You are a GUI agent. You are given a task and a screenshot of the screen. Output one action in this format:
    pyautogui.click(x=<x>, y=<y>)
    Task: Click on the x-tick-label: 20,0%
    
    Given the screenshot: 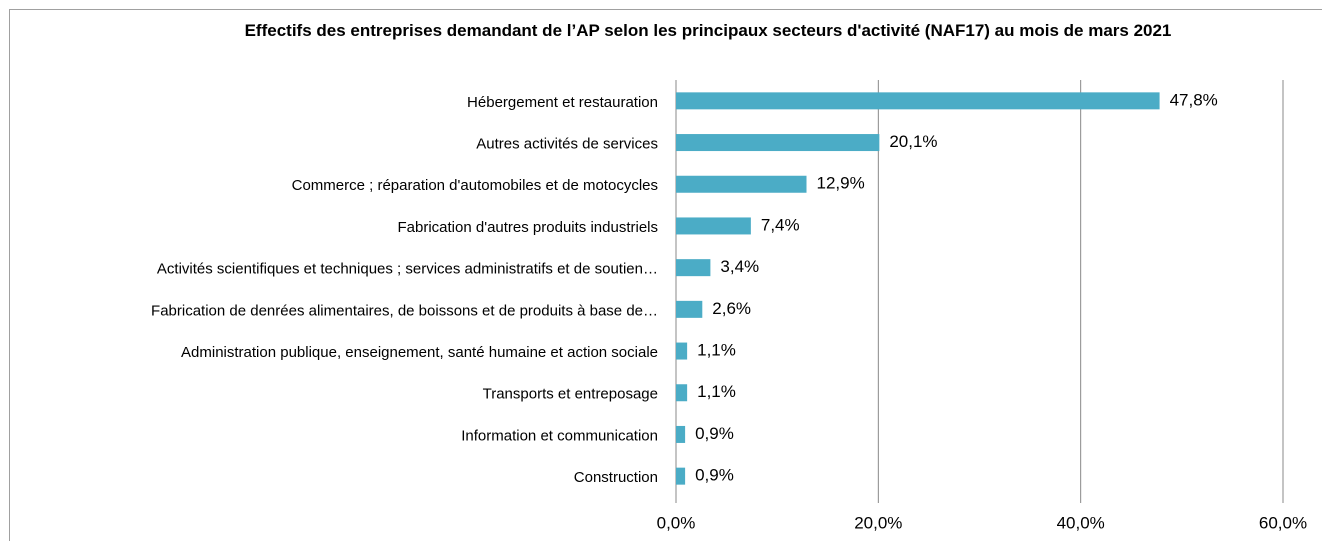 What is the action you would take?
    pyautogui.click(x=878, y=522)
    